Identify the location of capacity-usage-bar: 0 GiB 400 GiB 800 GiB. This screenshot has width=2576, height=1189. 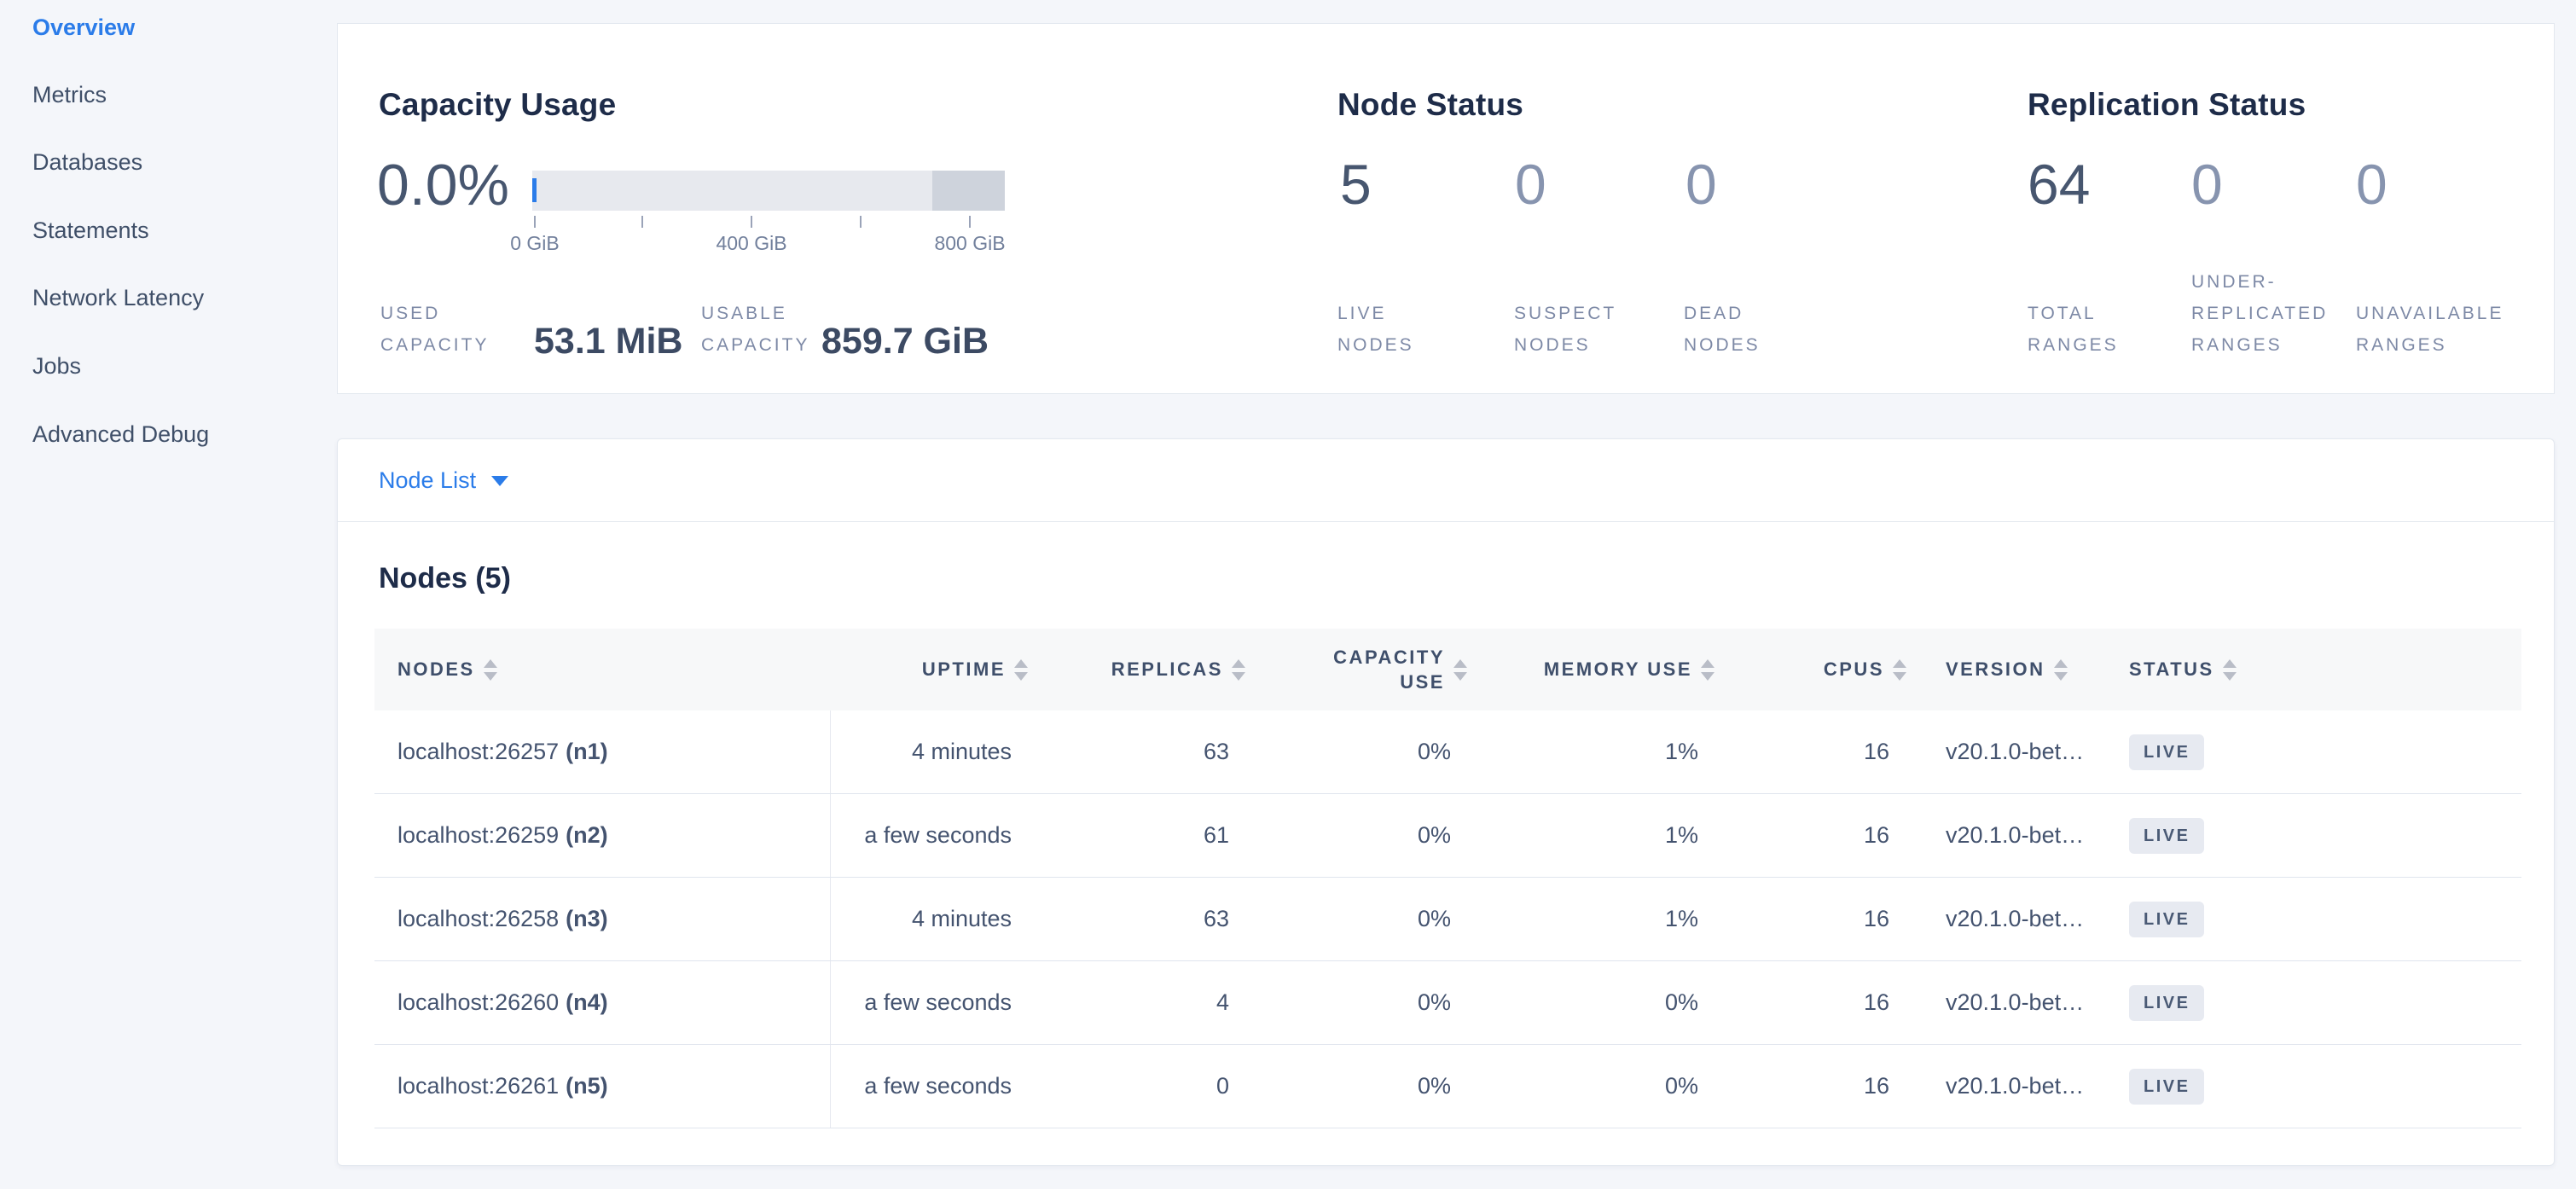
(758, 212).